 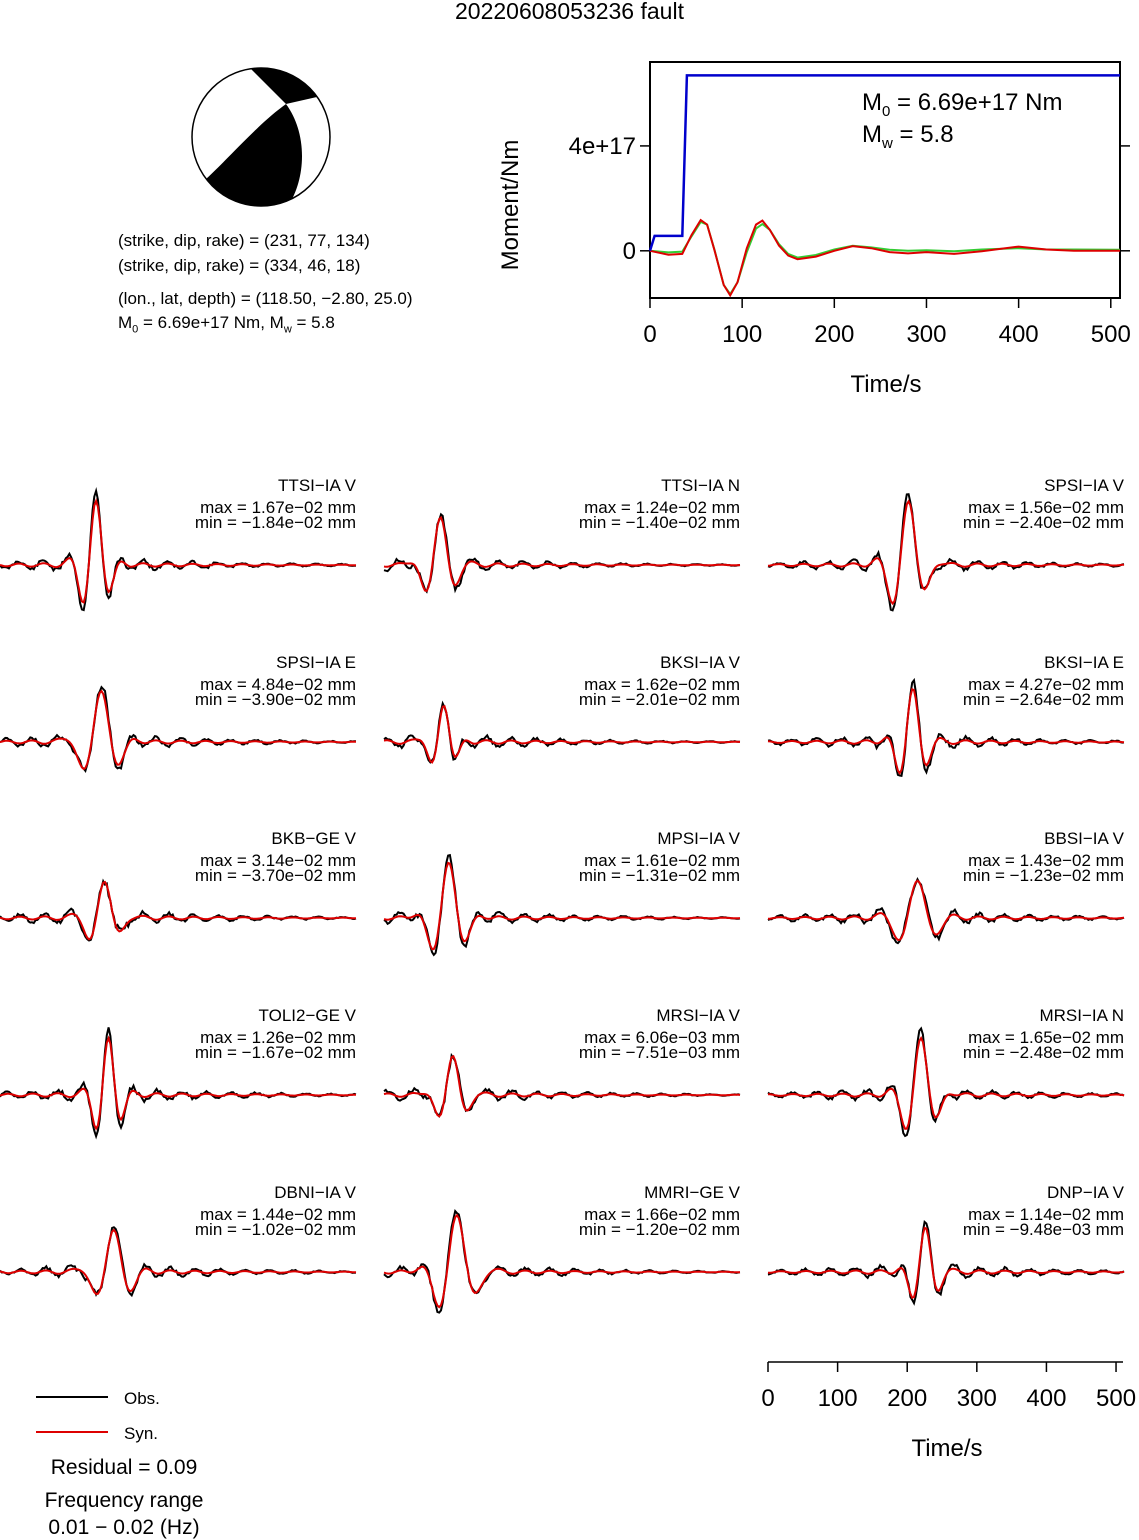 I want to click on trace-max: max = 1.24e−02 mm, so click(x=662, y=507).